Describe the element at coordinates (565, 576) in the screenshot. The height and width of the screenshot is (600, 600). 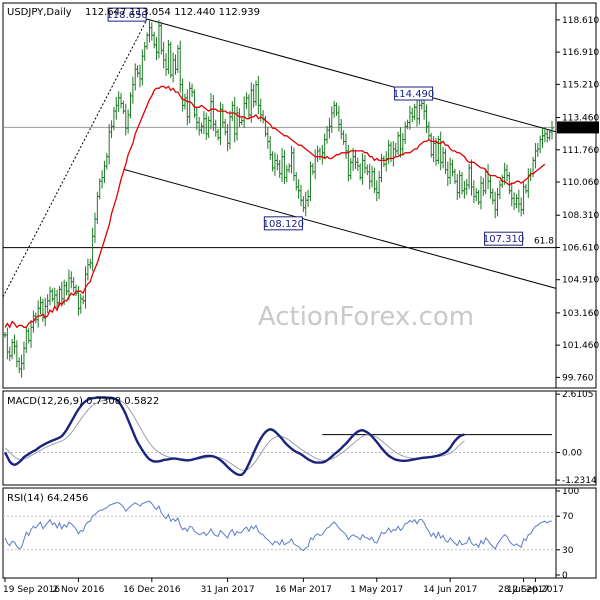
I see `rsi-y-tick-label: 0` at that location.